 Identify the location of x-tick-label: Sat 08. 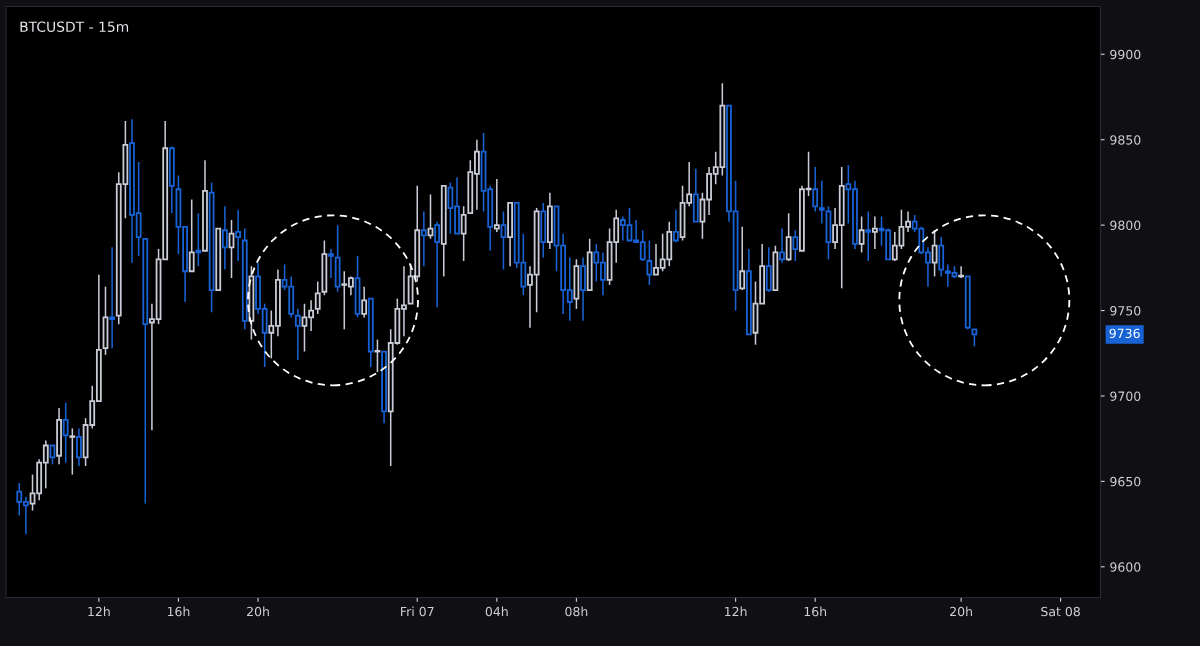
(1060, 611).